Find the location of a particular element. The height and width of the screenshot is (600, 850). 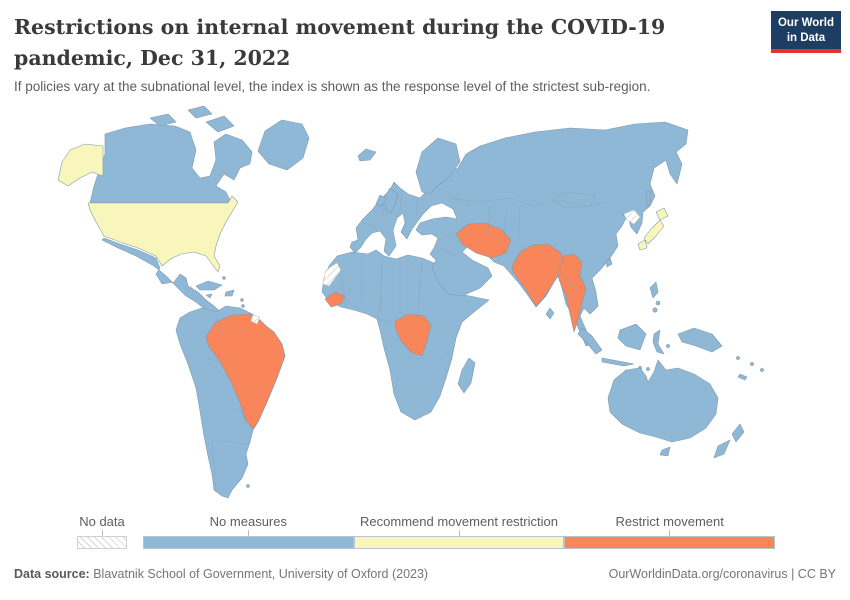

country-canada is located at coordinates (171, 163).